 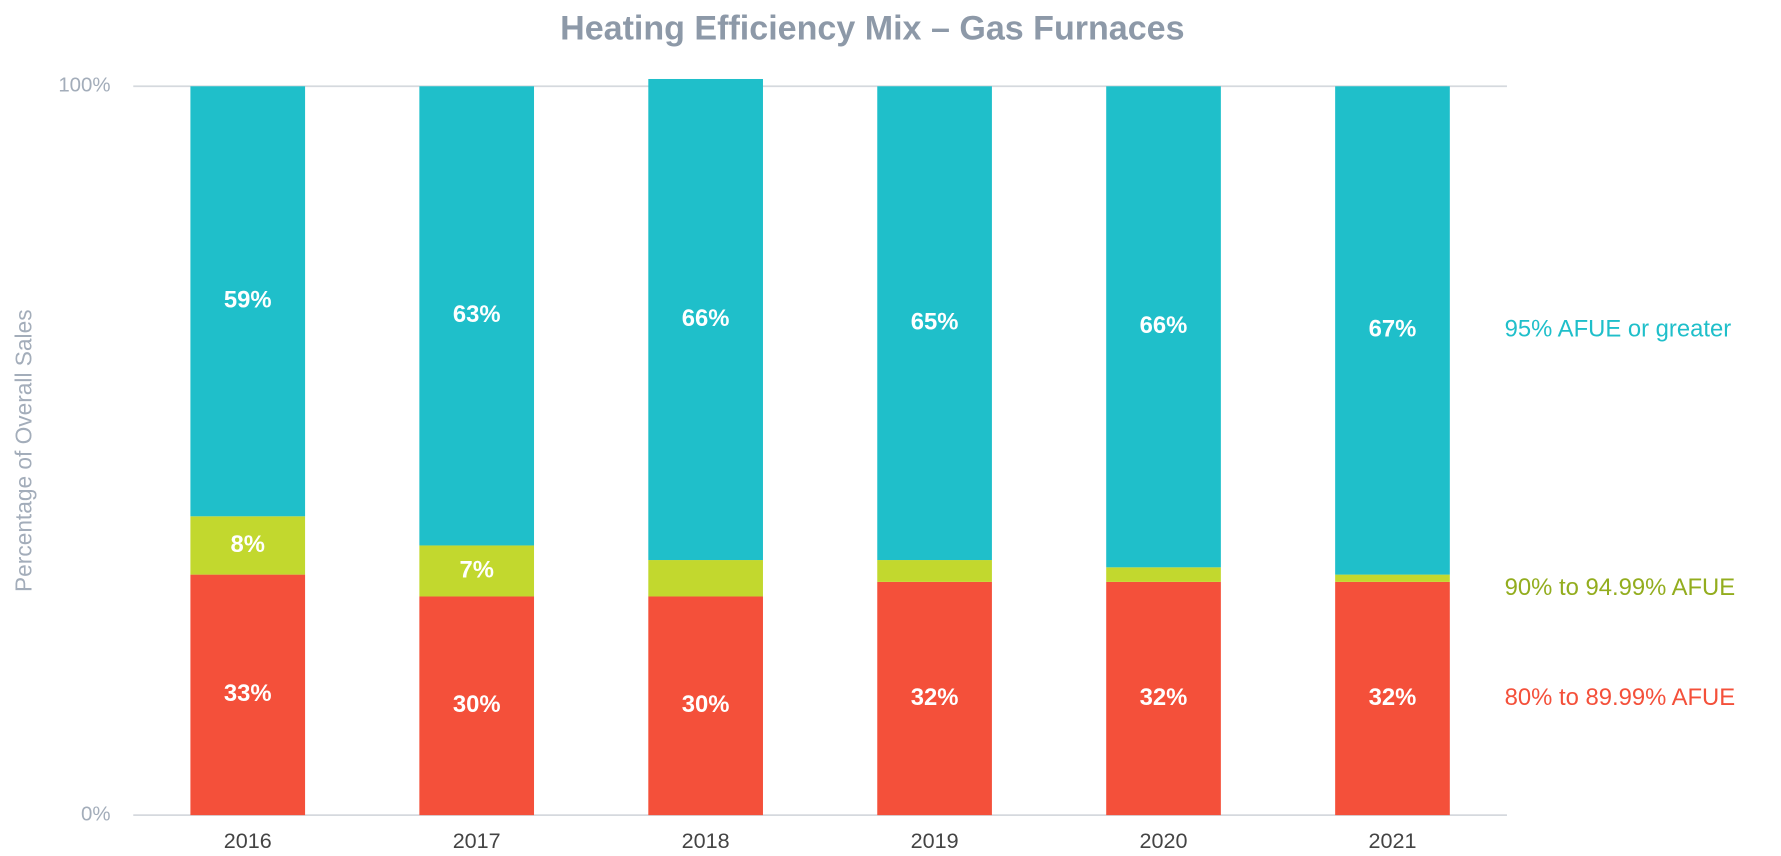 I want to click on data-label: 7%, so click(x=476, y=569).